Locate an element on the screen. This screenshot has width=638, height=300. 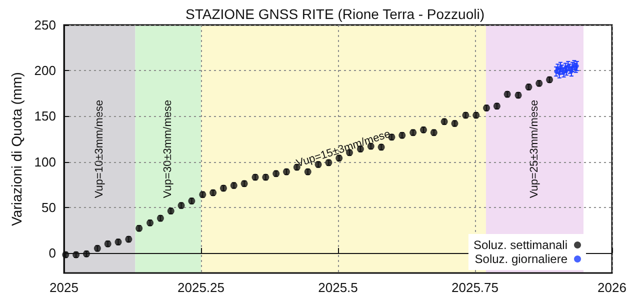
legend-label: Soluz. settimanali is located at coordinates (520, 245).